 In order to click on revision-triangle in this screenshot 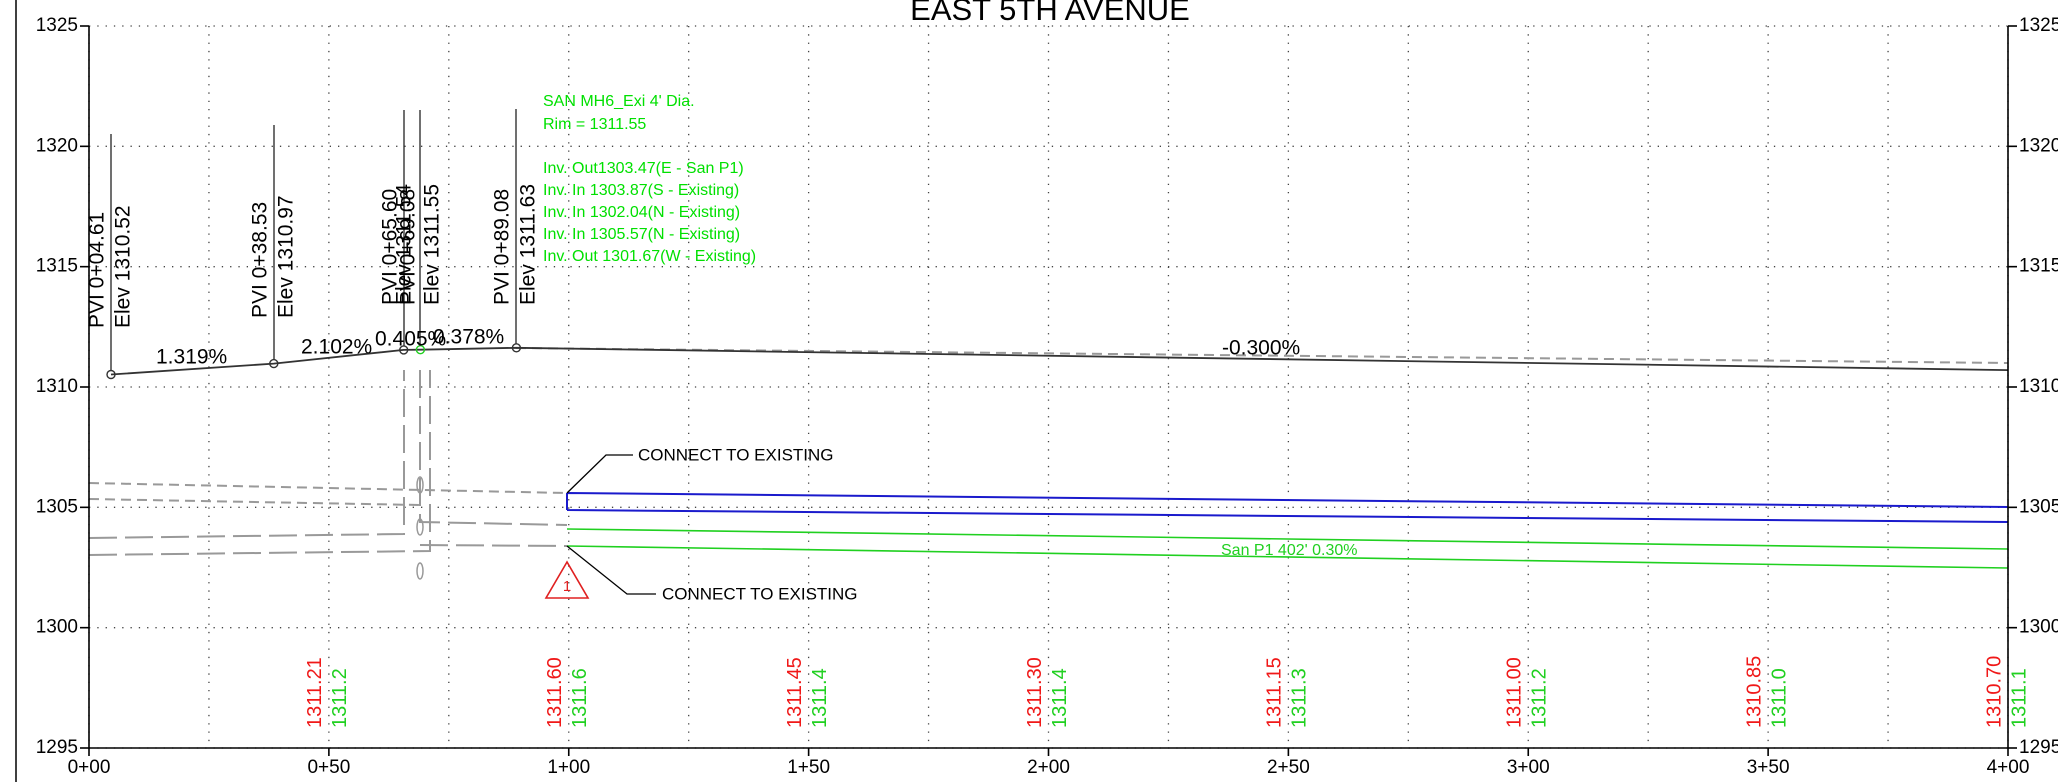, I will do `click(567, 579)`.